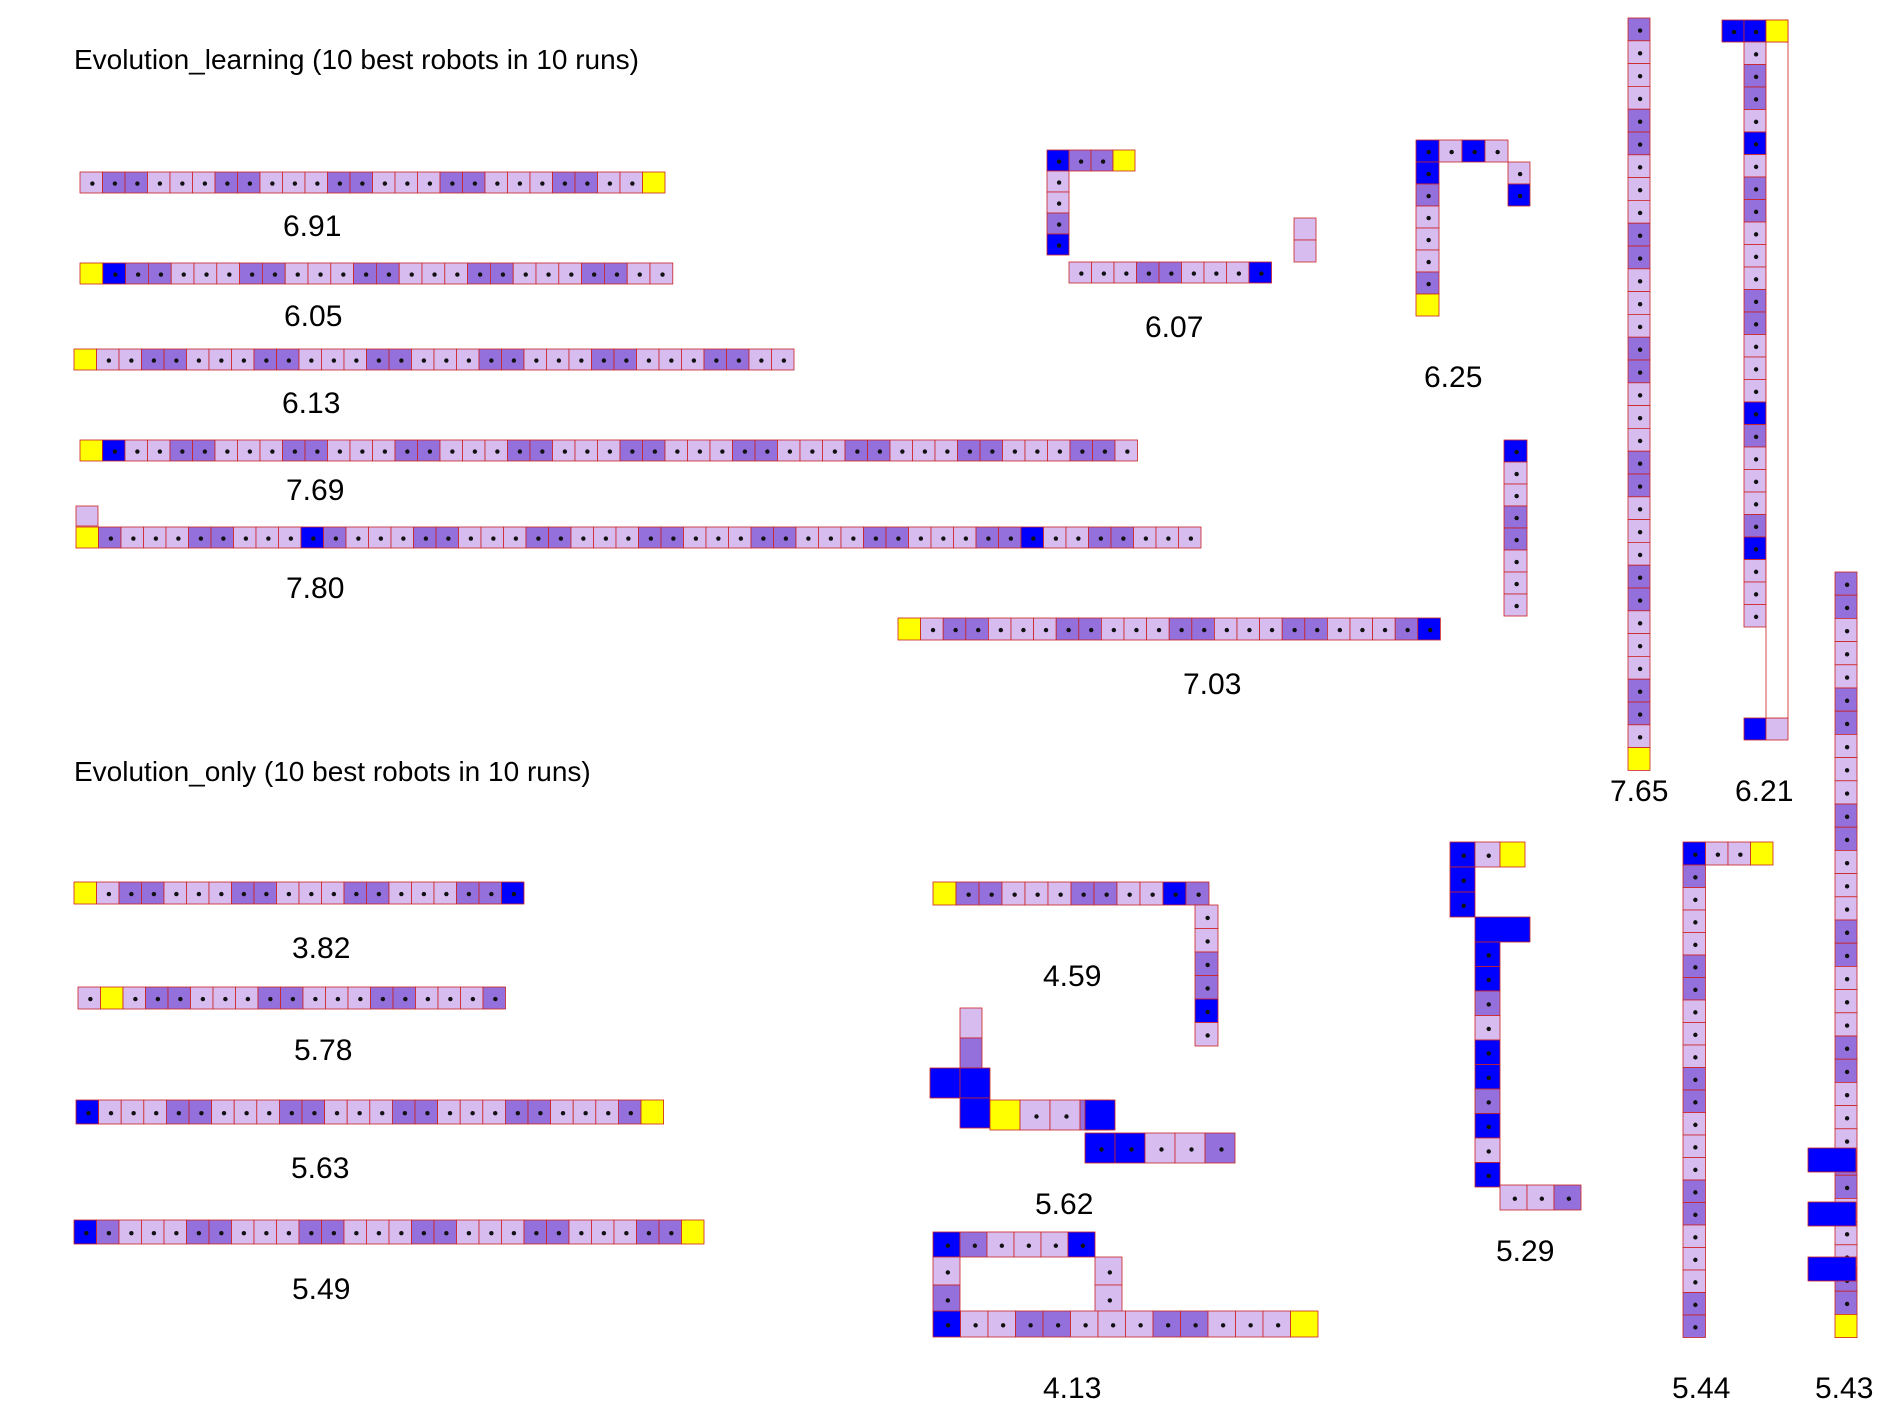  I want to click on fitness-label: 6.25, so click(1453, 377).